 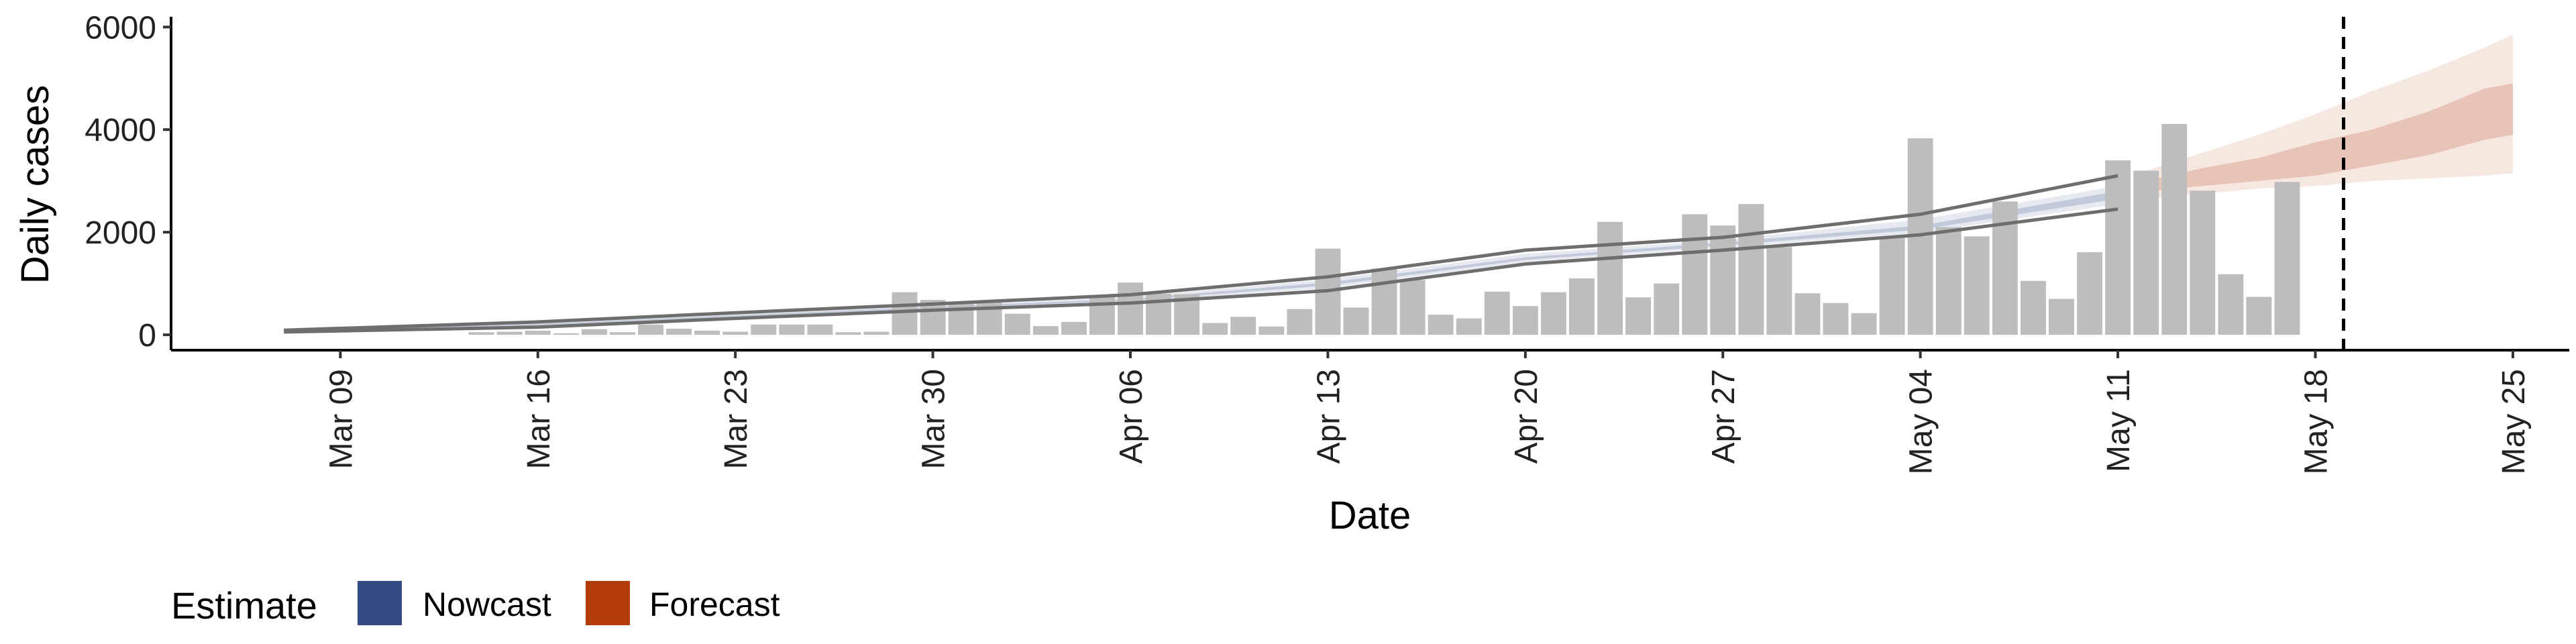 What do you see at coordinates (2316, 421) in the screenshot?
I see `x-tick-label: May 18` at bounding box center [2316, 421].